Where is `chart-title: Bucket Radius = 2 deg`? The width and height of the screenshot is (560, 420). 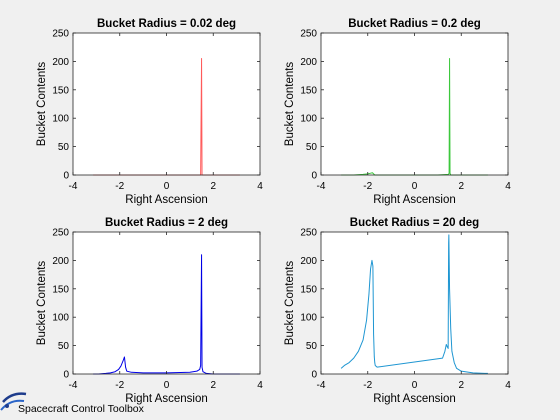 chart-title: Bucket Radius = 2 deg is located at coordinates (166, 223).